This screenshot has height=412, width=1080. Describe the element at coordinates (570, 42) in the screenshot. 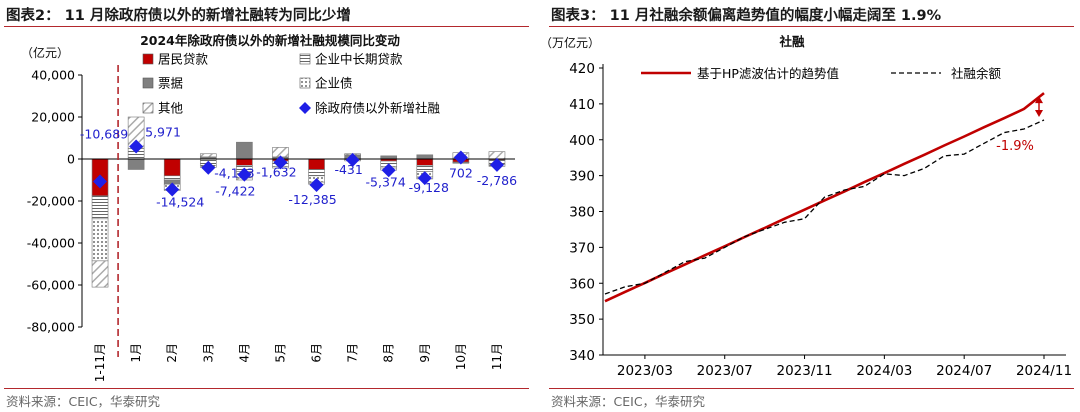

I see `y-axis-unit: （万亿元）` at that location.